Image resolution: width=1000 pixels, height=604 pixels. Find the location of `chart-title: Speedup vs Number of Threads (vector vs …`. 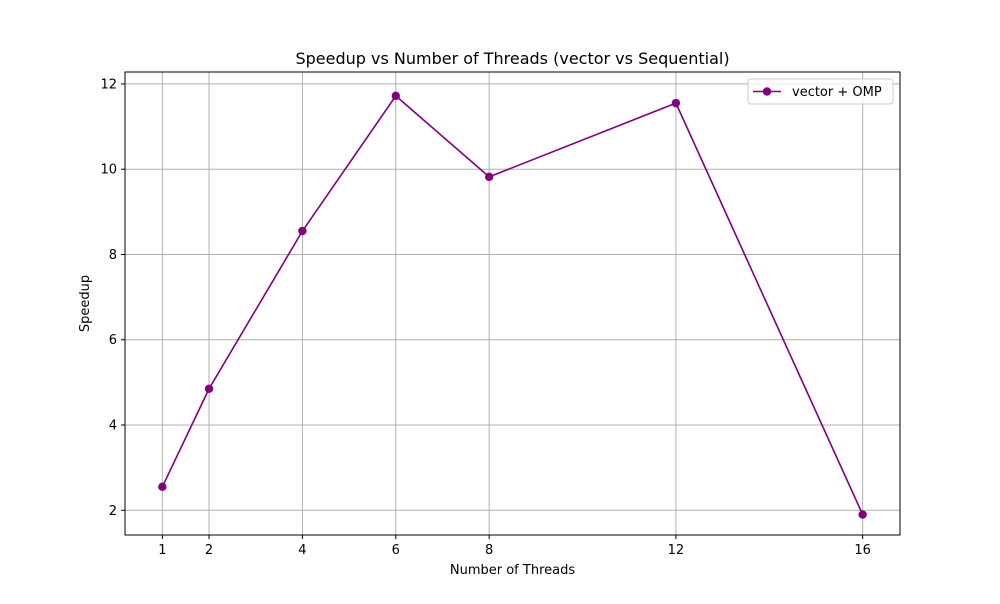

chart-title: Speedup vs Number of Threads (vector vs … is located at coordinates (512, 58).